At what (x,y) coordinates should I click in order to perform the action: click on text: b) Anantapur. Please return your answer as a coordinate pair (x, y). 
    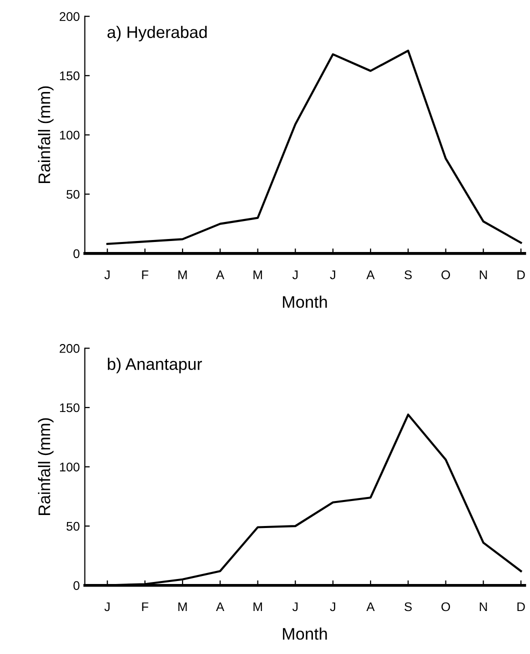
    Looking at the image, I should click on (155, 366).